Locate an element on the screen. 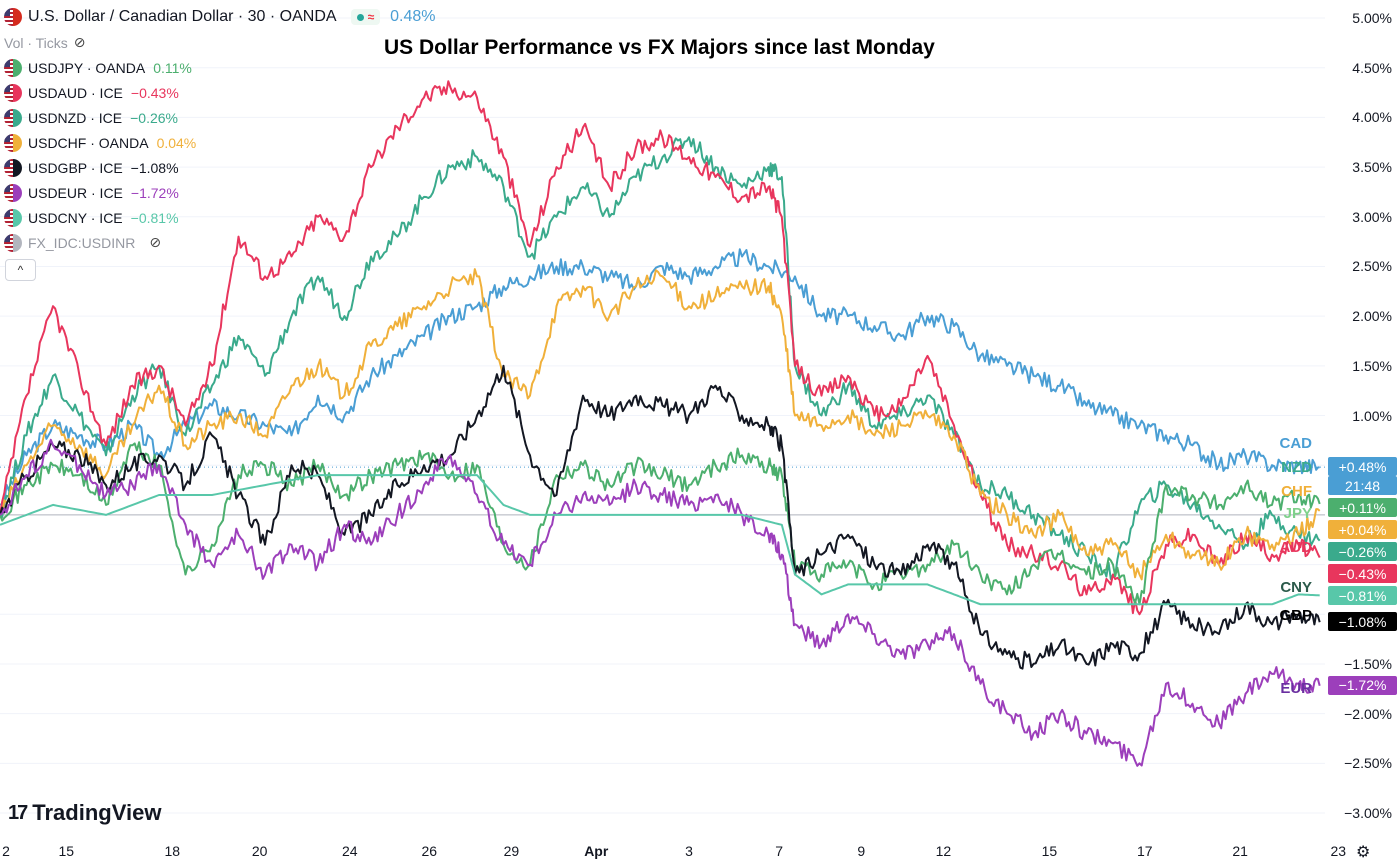  x-tick-label: 23 is located at coordinates (1338, 851).